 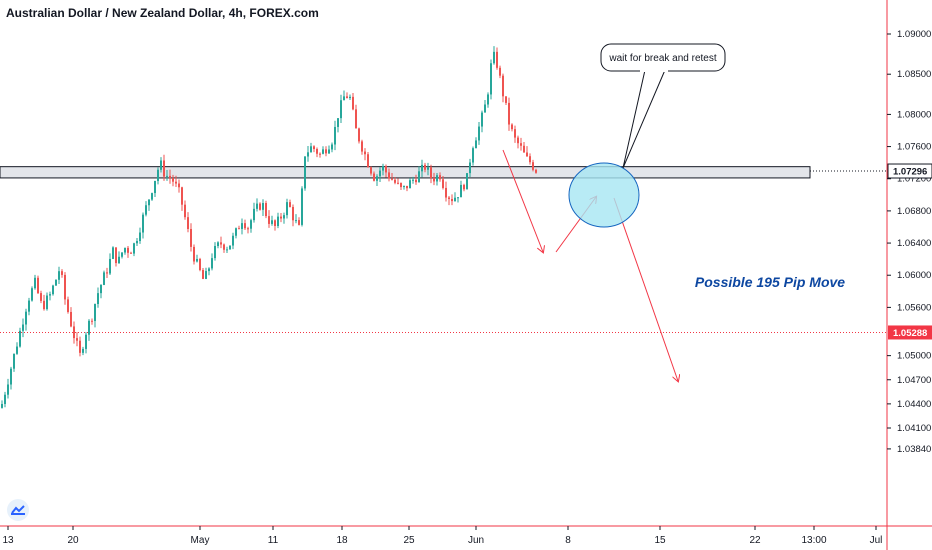 I want to click on callout-text: wait for break and retest, so click(x=662, y=58).